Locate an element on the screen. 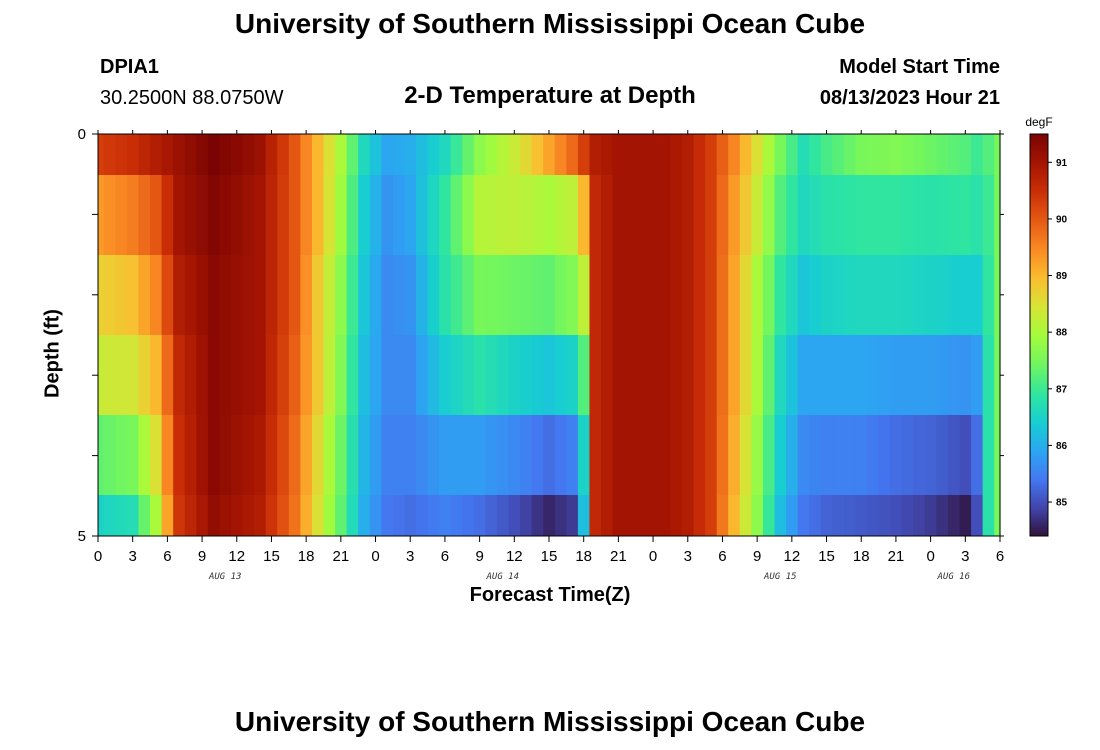 This screenshot has height=750, width=1100. day-label: AUG 13 is located at coordinates (225, 577).